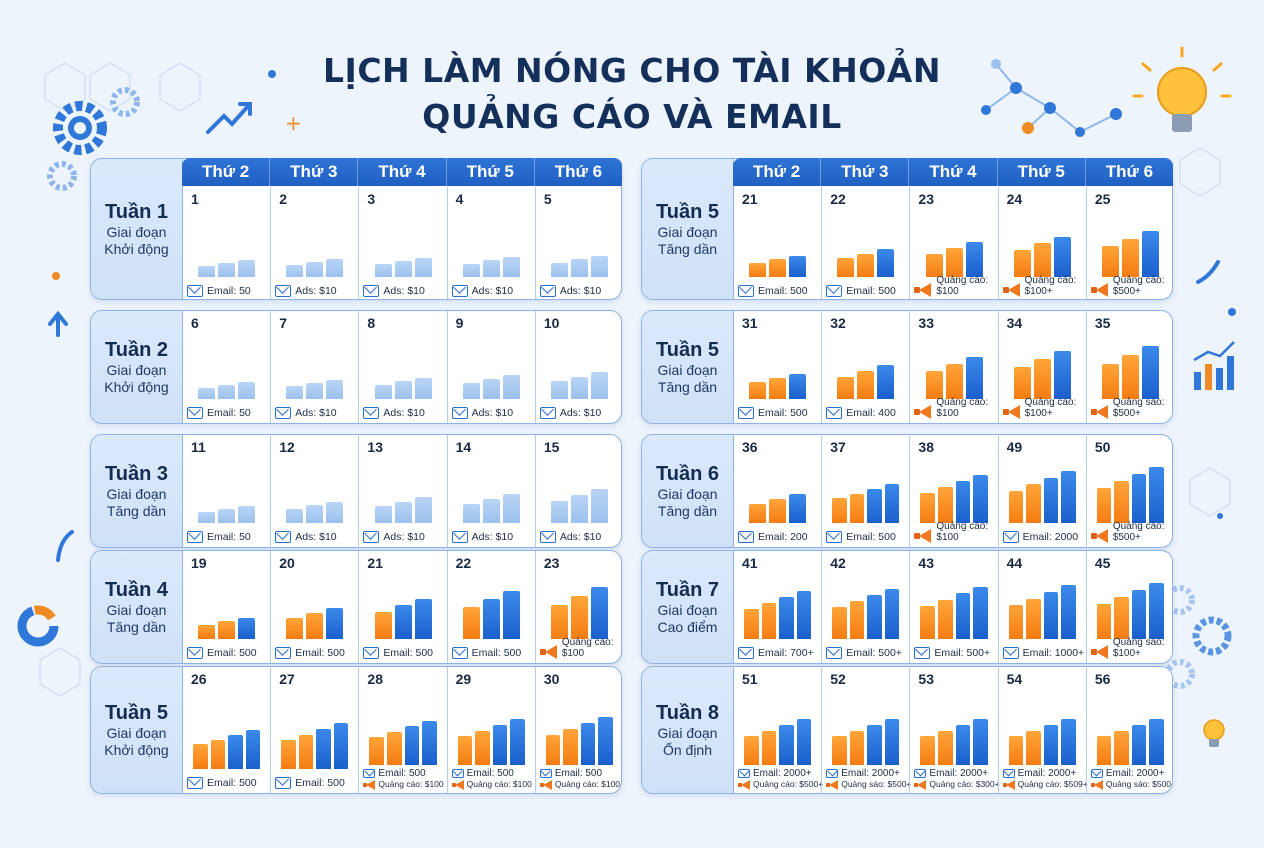  I want to click on day-cell: 44 Email: 1000+, so click(1041, 607).